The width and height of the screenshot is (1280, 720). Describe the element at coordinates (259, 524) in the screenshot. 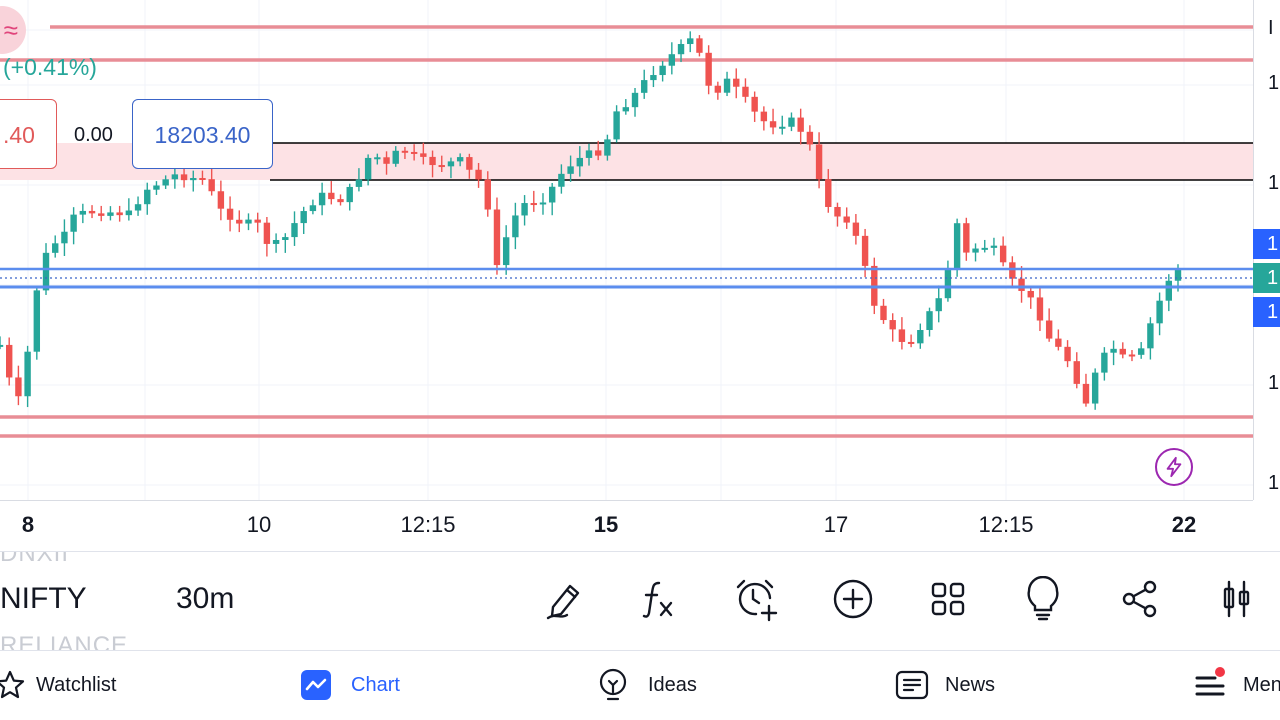

I see `time-label: 10` at that location.